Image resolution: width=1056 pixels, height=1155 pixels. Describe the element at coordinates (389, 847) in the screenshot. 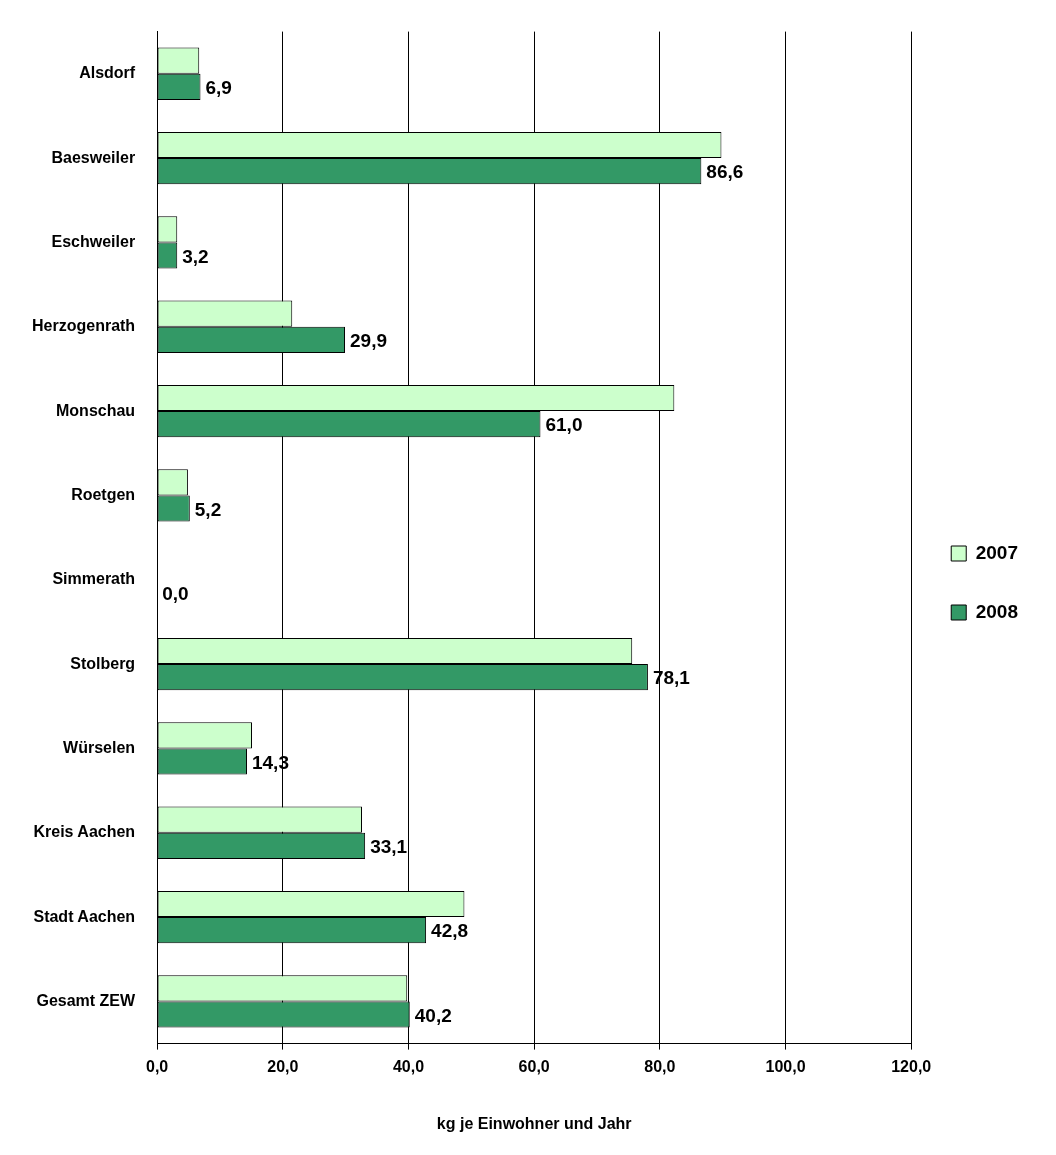

I see `data-label: 33,1` at that location.